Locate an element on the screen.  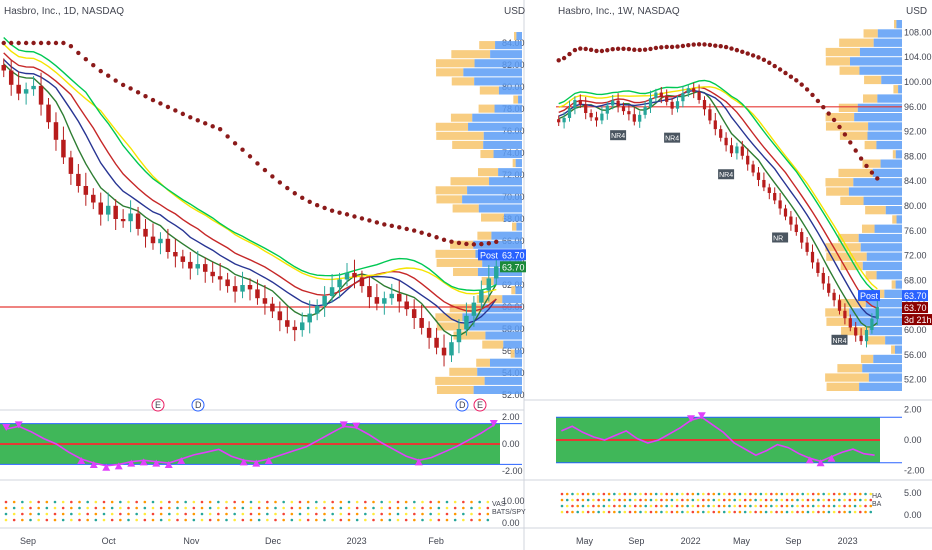
nr-label: NR4 is located at coordinates (840, 341).